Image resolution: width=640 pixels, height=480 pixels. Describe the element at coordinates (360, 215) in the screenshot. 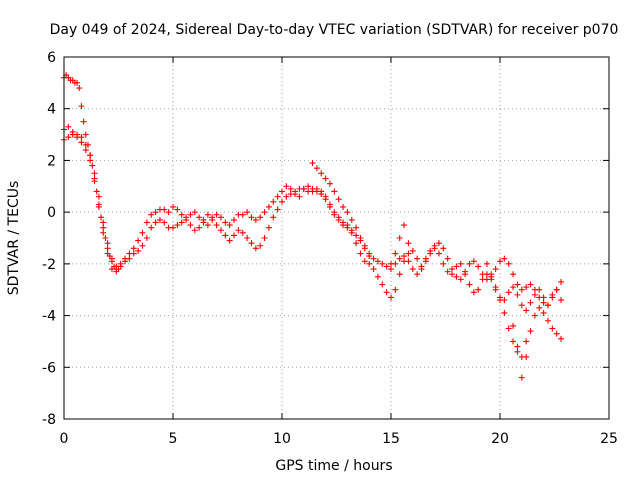

I see `data-series` at that location.